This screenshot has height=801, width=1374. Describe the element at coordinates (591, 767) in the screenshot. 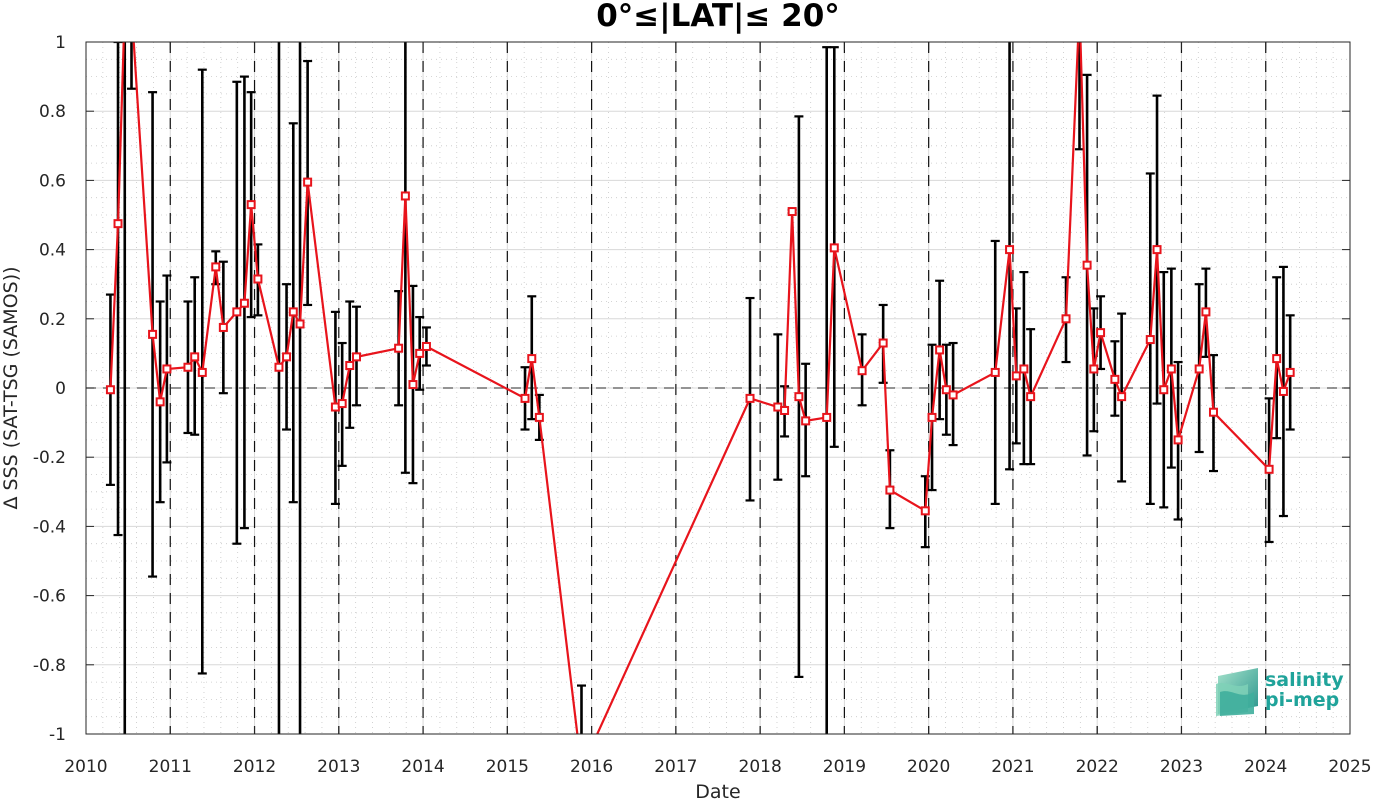

I see `x-tick-label: 2016` at that location.